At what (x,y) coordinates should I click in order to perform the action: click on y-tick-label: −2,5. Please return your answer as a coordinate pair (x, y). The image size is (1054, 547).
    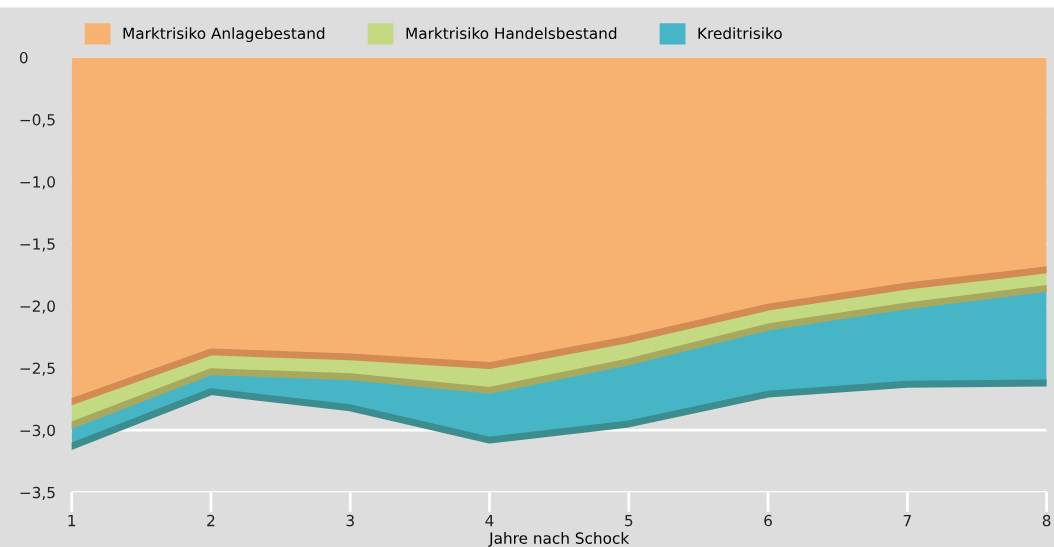
    Looking at the image, I should click on (37, 369).